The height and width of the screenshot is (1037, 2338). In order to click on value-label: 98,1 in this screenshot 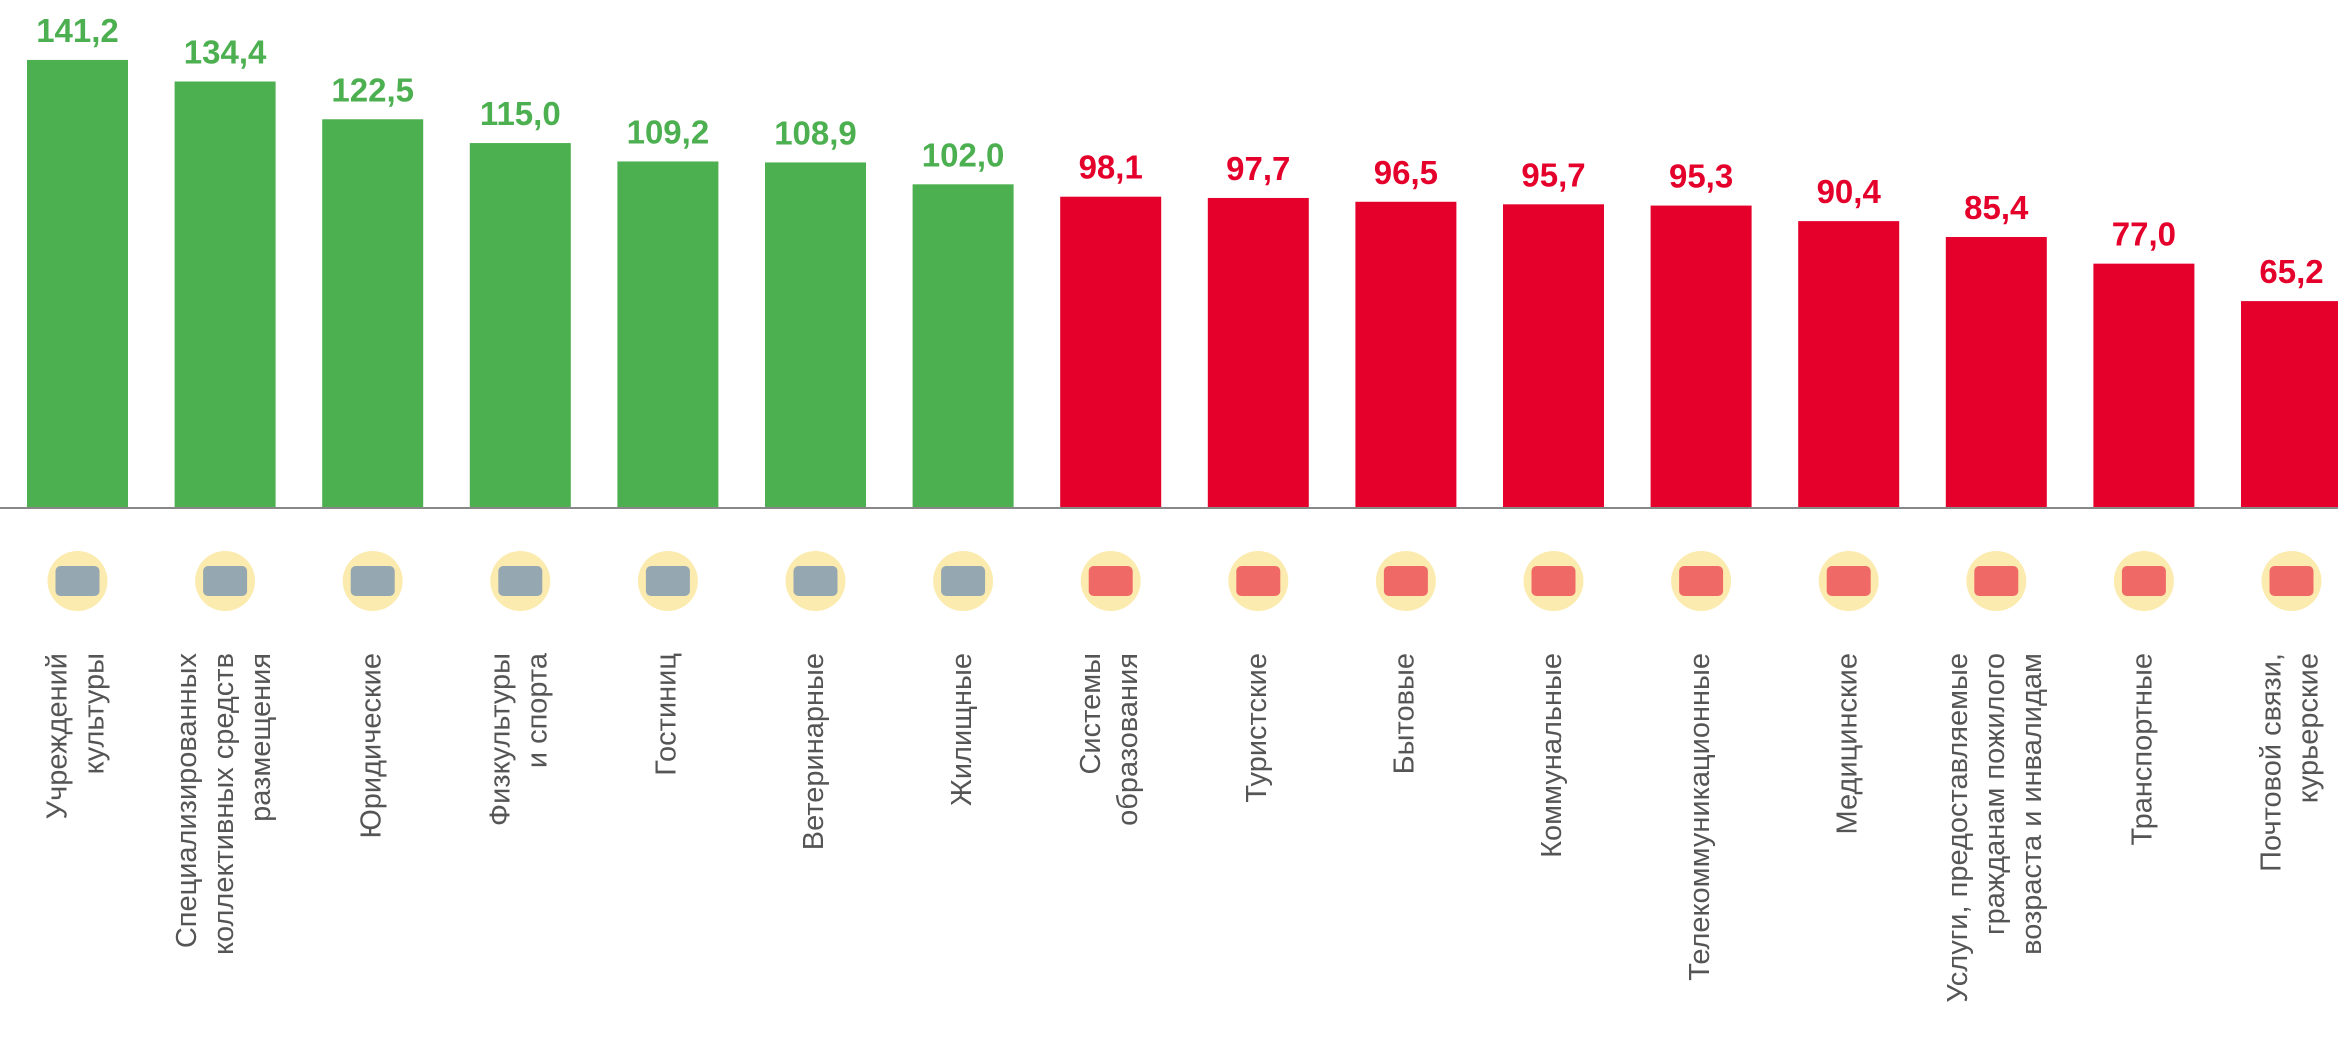, I will do `click(1111, 167)`.